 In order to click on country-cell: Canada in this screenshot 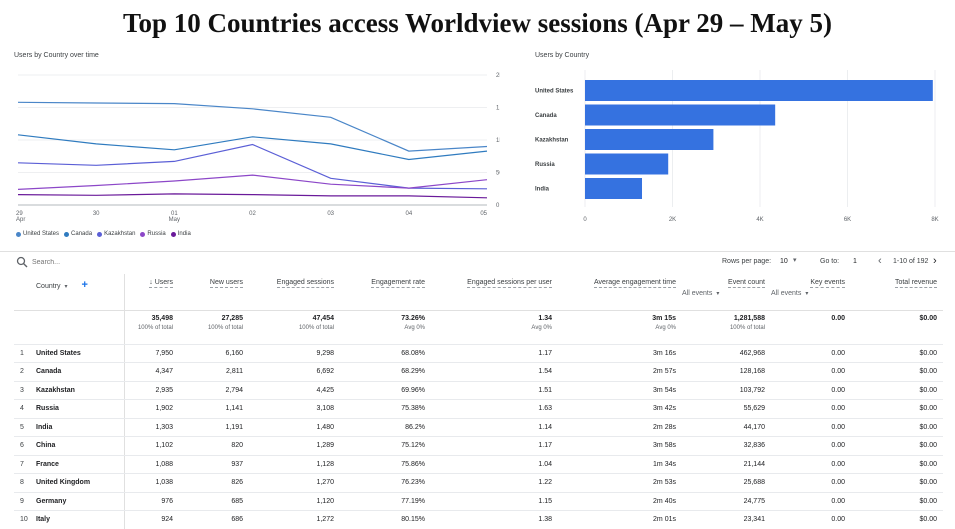, I will do `click(80, 372)`.